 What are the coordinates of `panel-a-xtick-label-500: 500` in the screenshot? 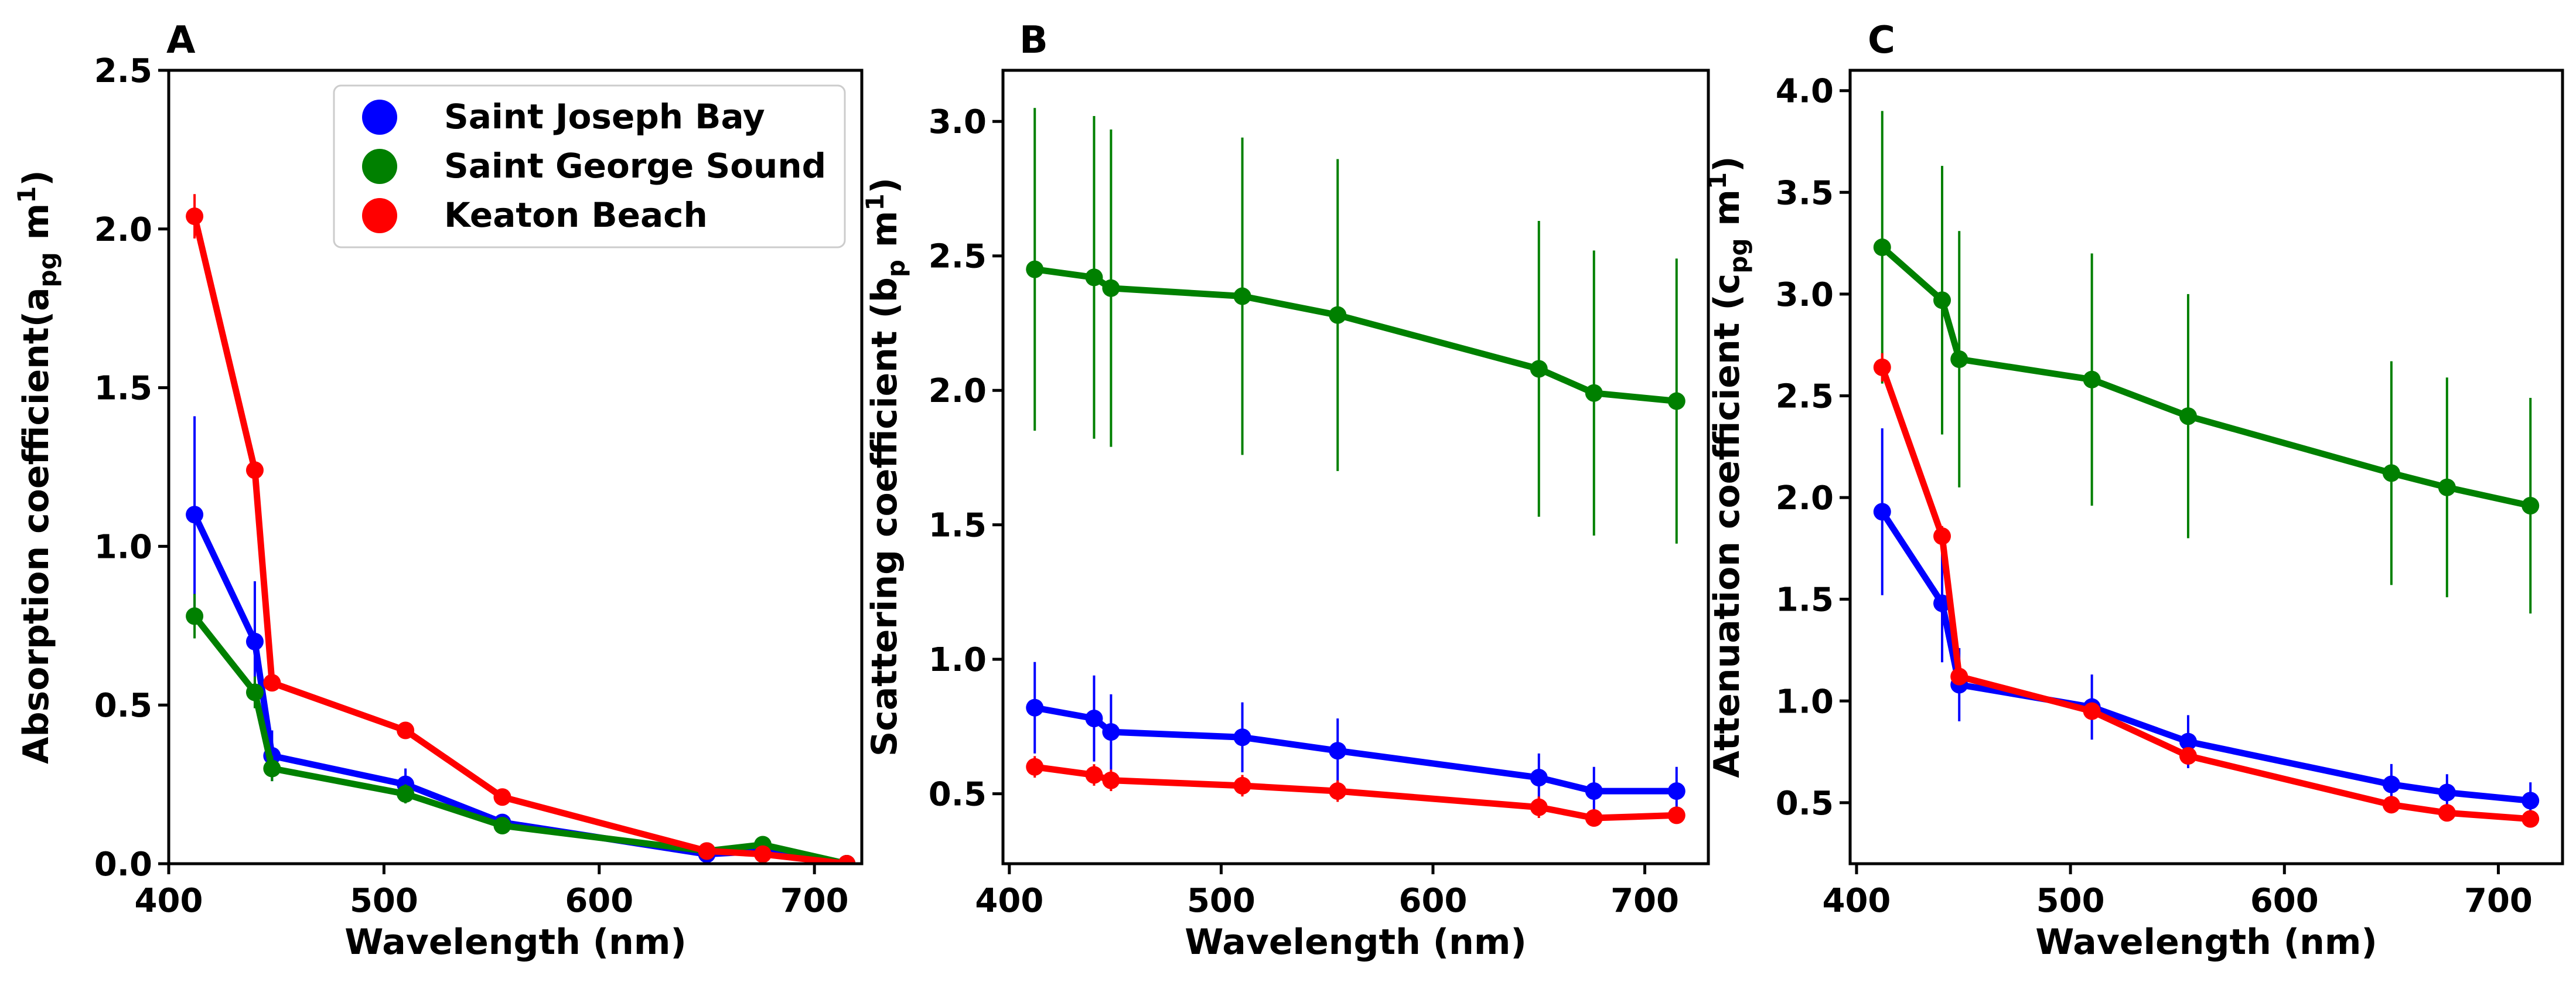 It's located at (384, 901).